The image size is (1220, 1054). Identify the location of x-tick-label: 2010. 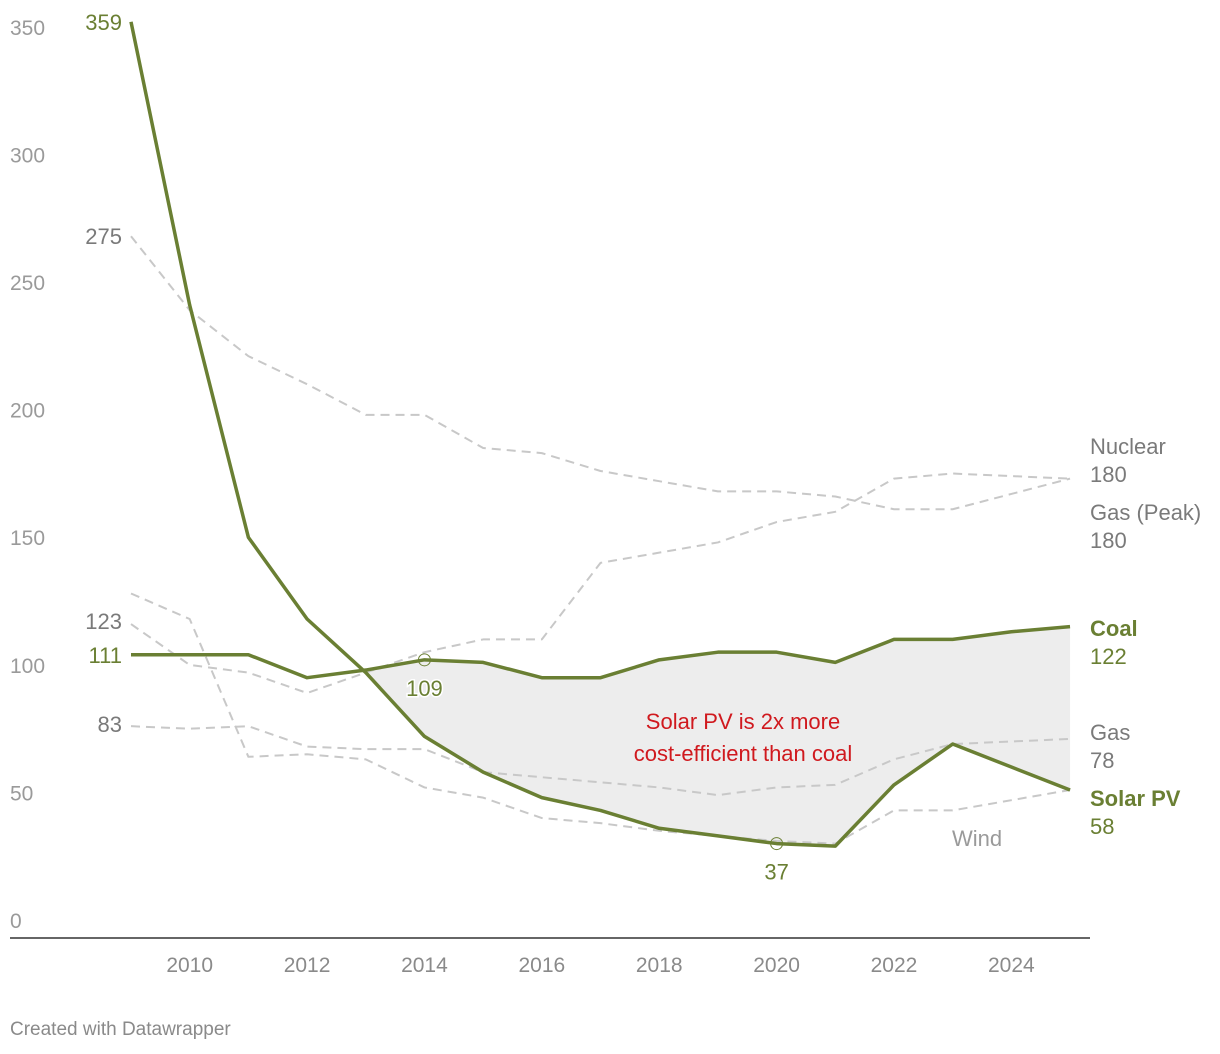
(189, 965).